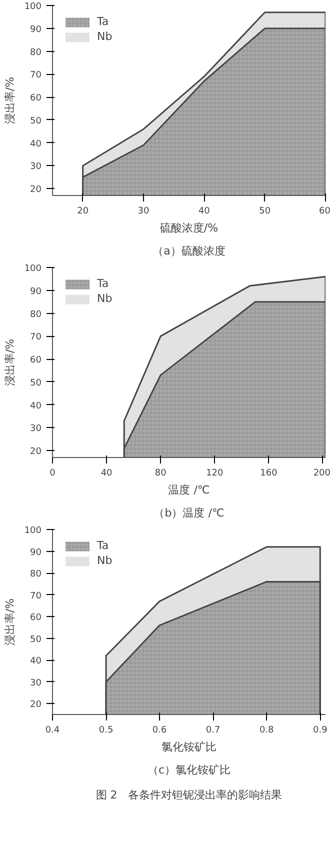 This screenshot has height=841, width=336. What do you see at coordinates (320, 731) in the screenshot?
I see `x-tick-label: 0.9` at bounding box center [320, 731].